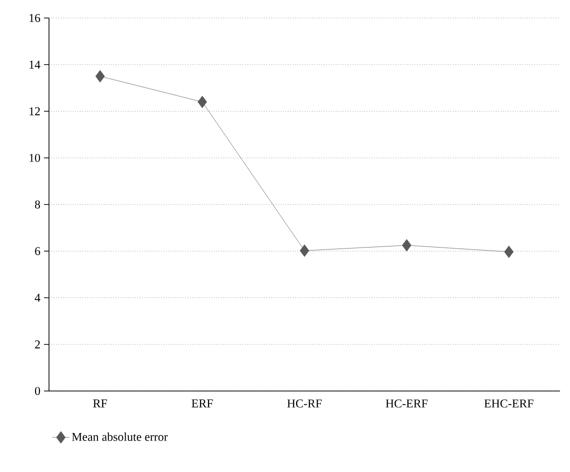 This screenshot has width=570, height=472. I want to click on y-tick-label: 14, so click(35, 64).